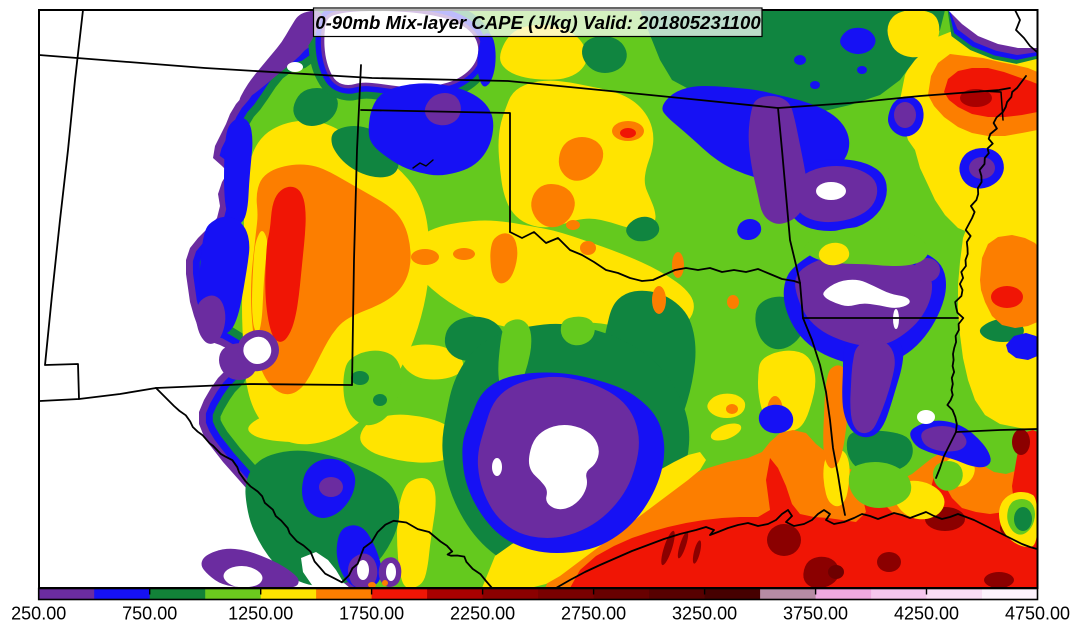 This screenshot has width=1081, height=633. What do you see at coordinates (149, 614) in the screenshot?
I see `svg-text: 750.00` at bounding box center [149, 614].